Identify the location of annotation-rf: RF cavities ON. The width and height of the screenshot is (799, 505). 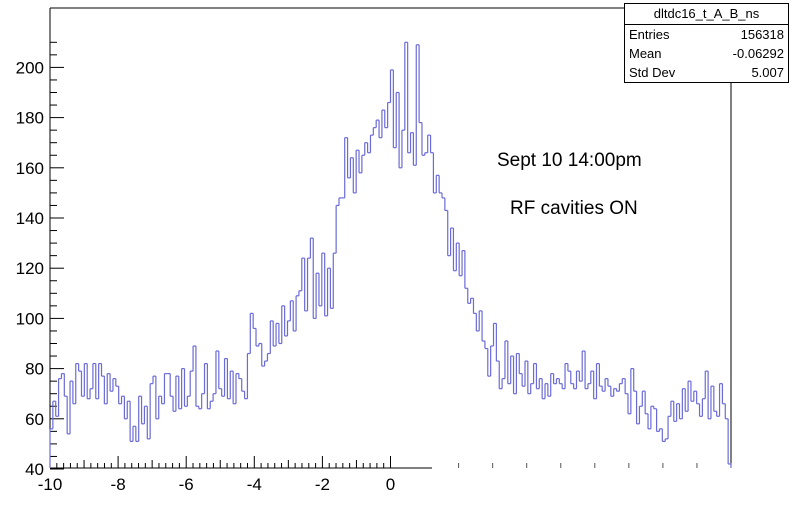
(574, 208).